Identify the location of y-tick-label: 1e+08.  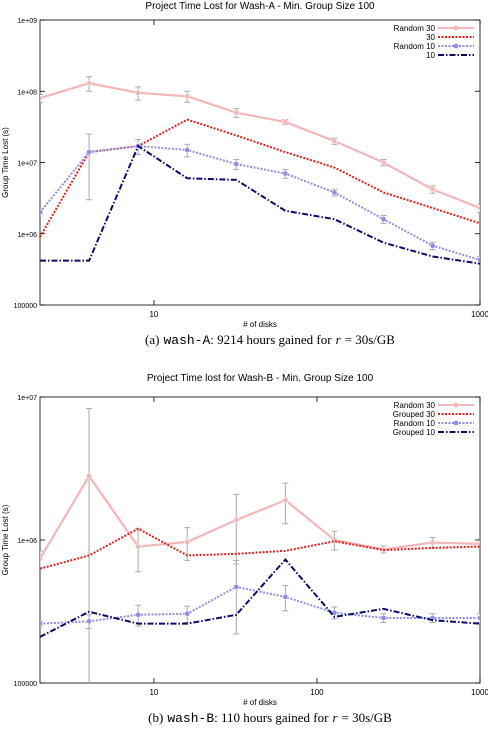
(27, 92).